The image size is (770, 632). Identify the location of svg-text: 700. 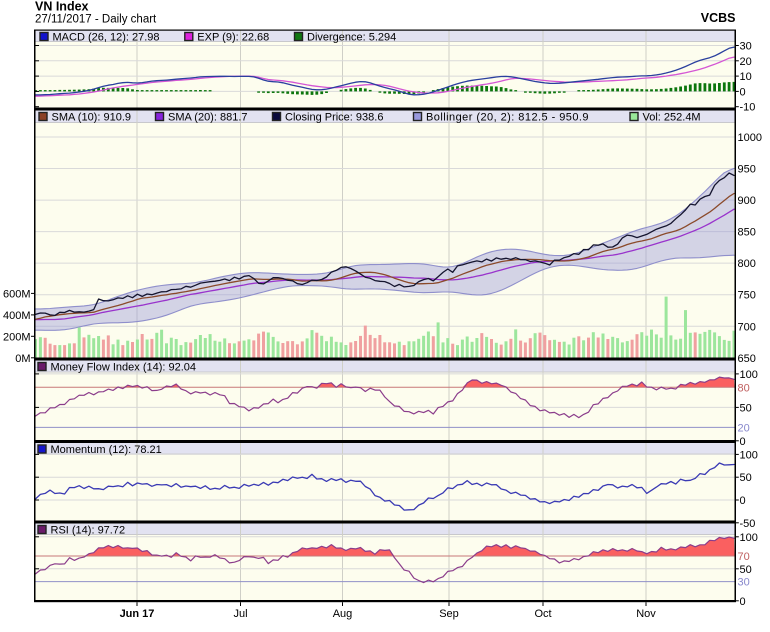
(747, 327).